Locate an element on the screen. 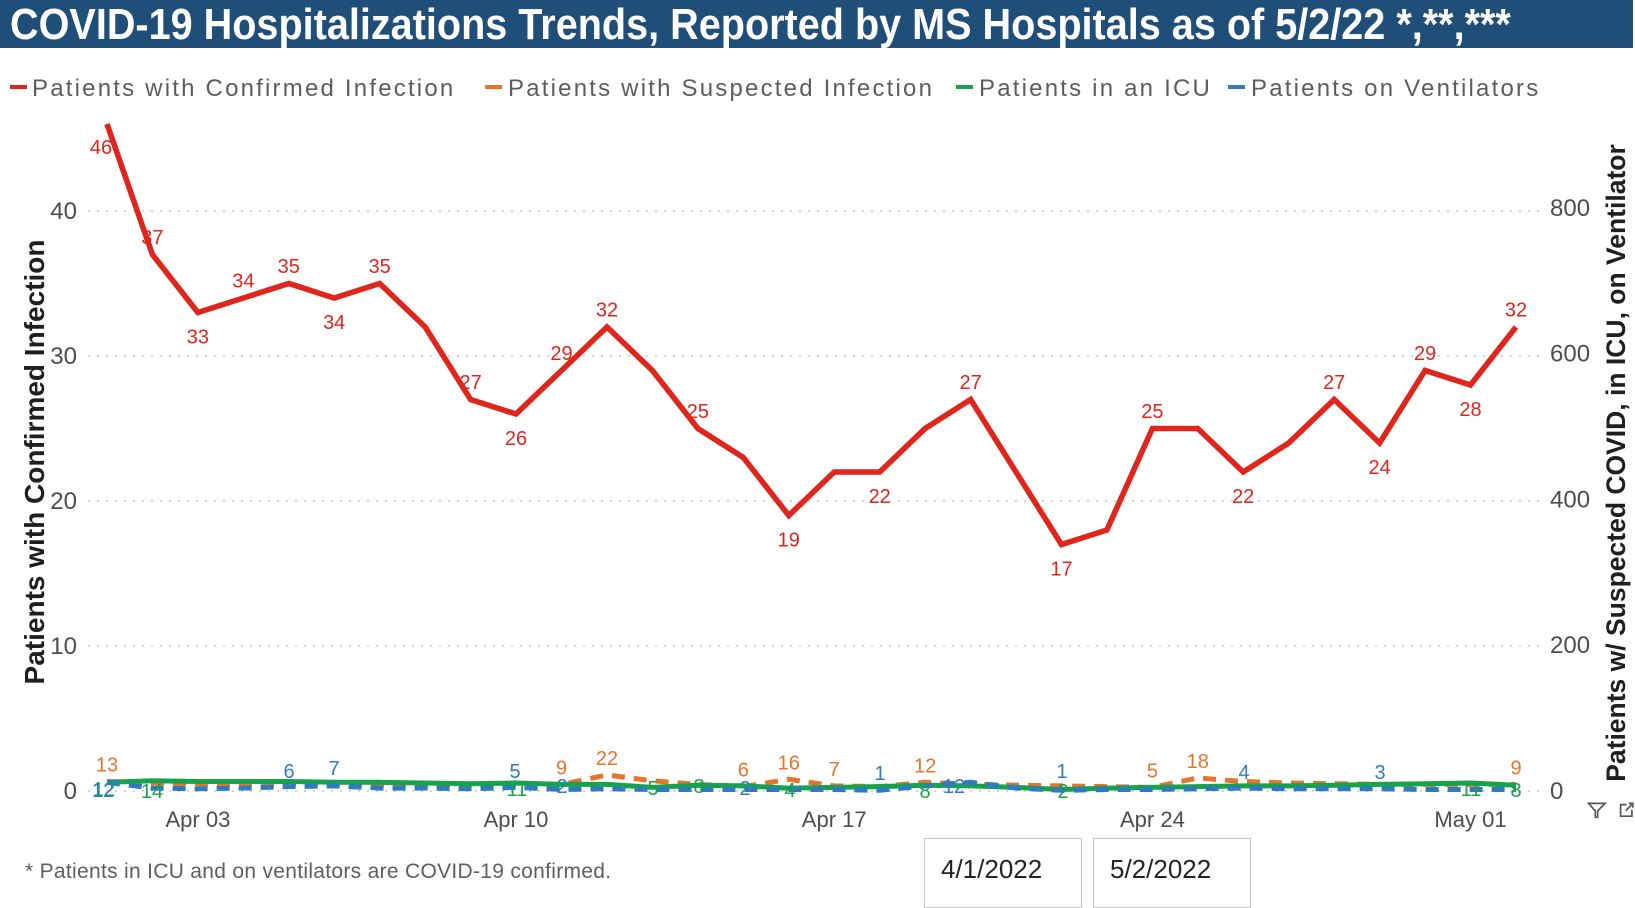  svg-text: 3 is located at coordinates (1379, 773).